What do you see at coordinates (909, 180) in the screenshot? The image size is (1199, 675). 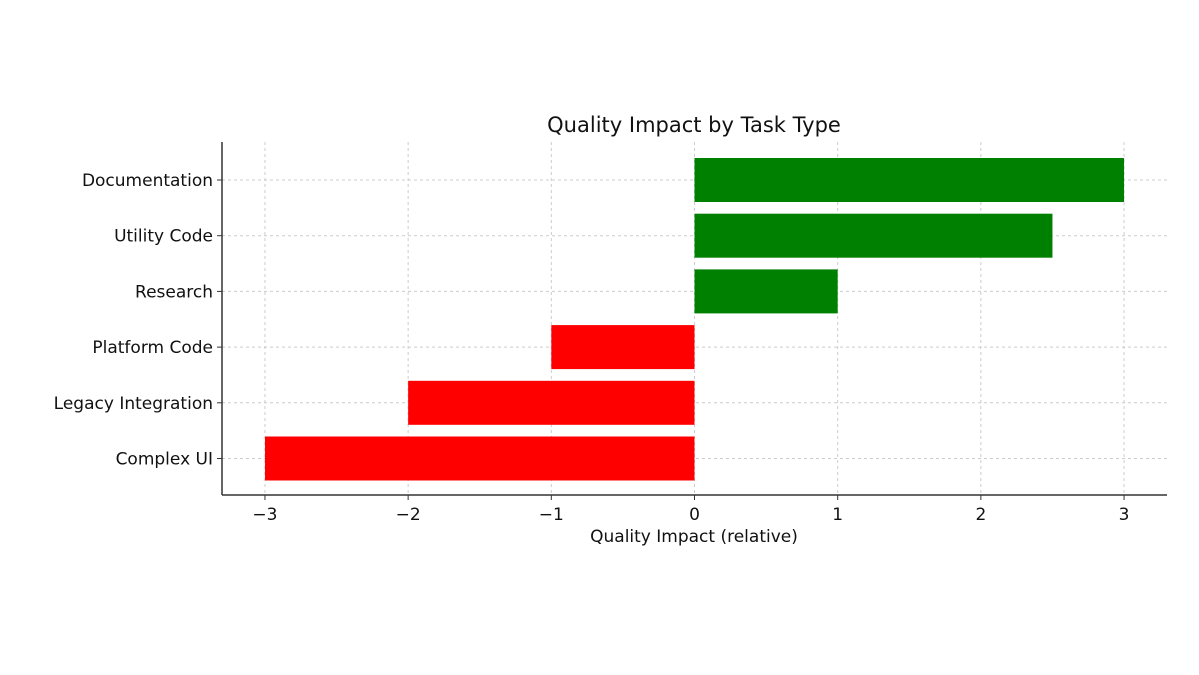 I see `bar-documentation` at bounding box center [909, 180].